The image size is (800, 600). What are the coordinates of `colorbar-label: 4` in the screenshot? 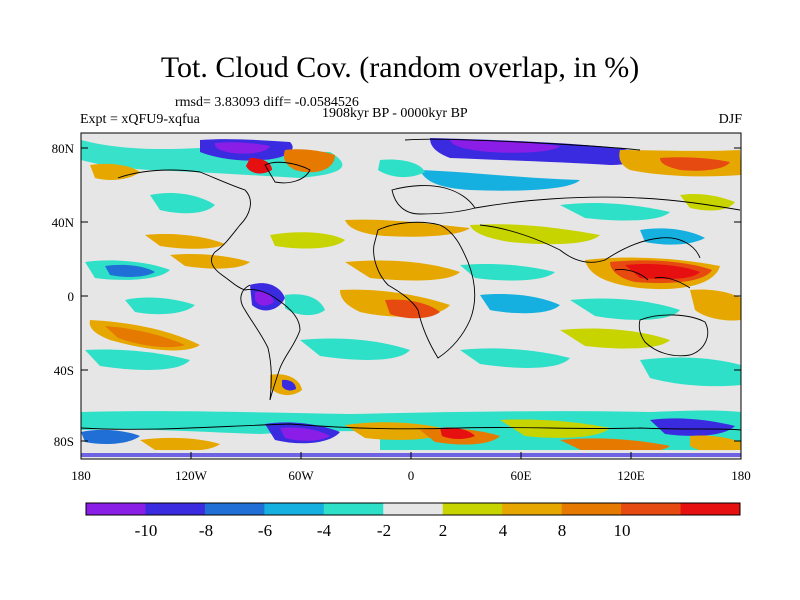 It's located at (503, 530).